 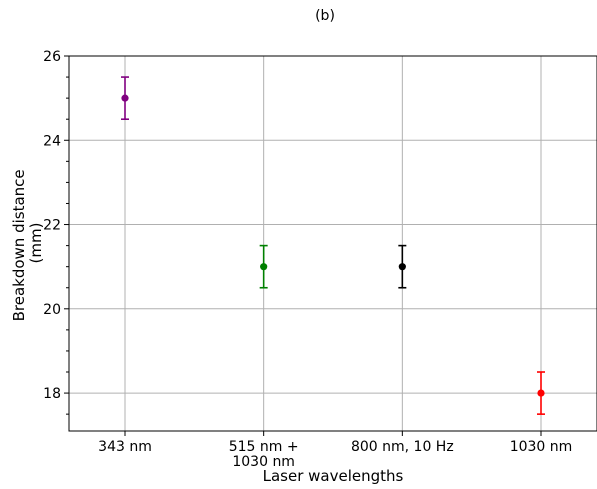 What do you see at coordinates (264, 447) in the screenshot?
I see `x-tick-label-line: 515 nm +` at bounding box center [264, 447].